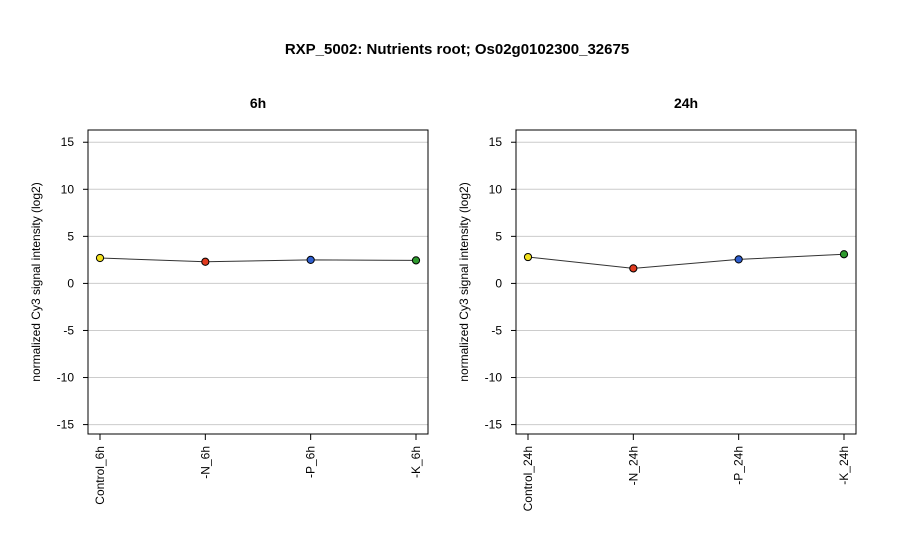 The height and width of the screenshot is (550, 900). What do you see at coordinates (205, 462) in the screenshot?
I see `x-tick-label-n-6h: -N_6h` at bounding box center [205, 462].